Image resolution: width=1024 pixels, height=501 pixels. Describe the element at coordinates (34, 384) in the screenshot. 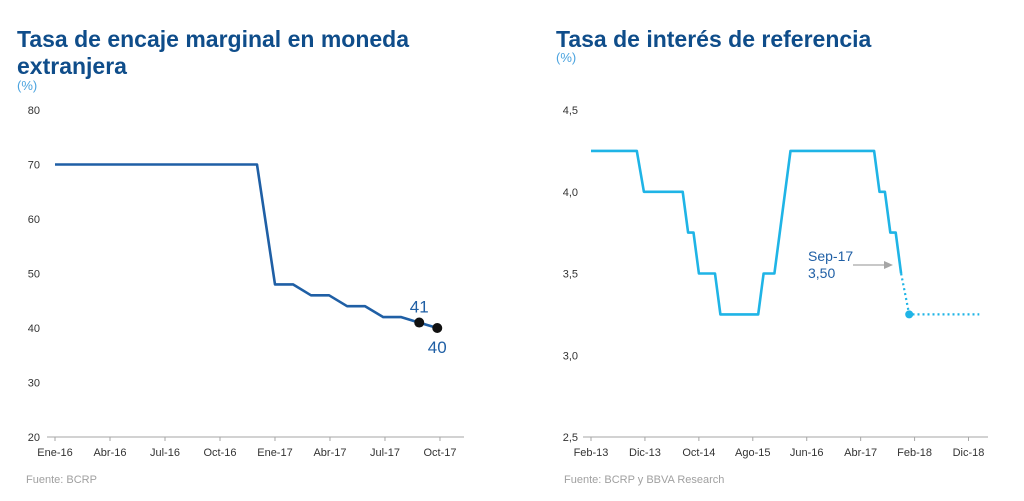

I see `left-y-tick-label: 30` at that location.